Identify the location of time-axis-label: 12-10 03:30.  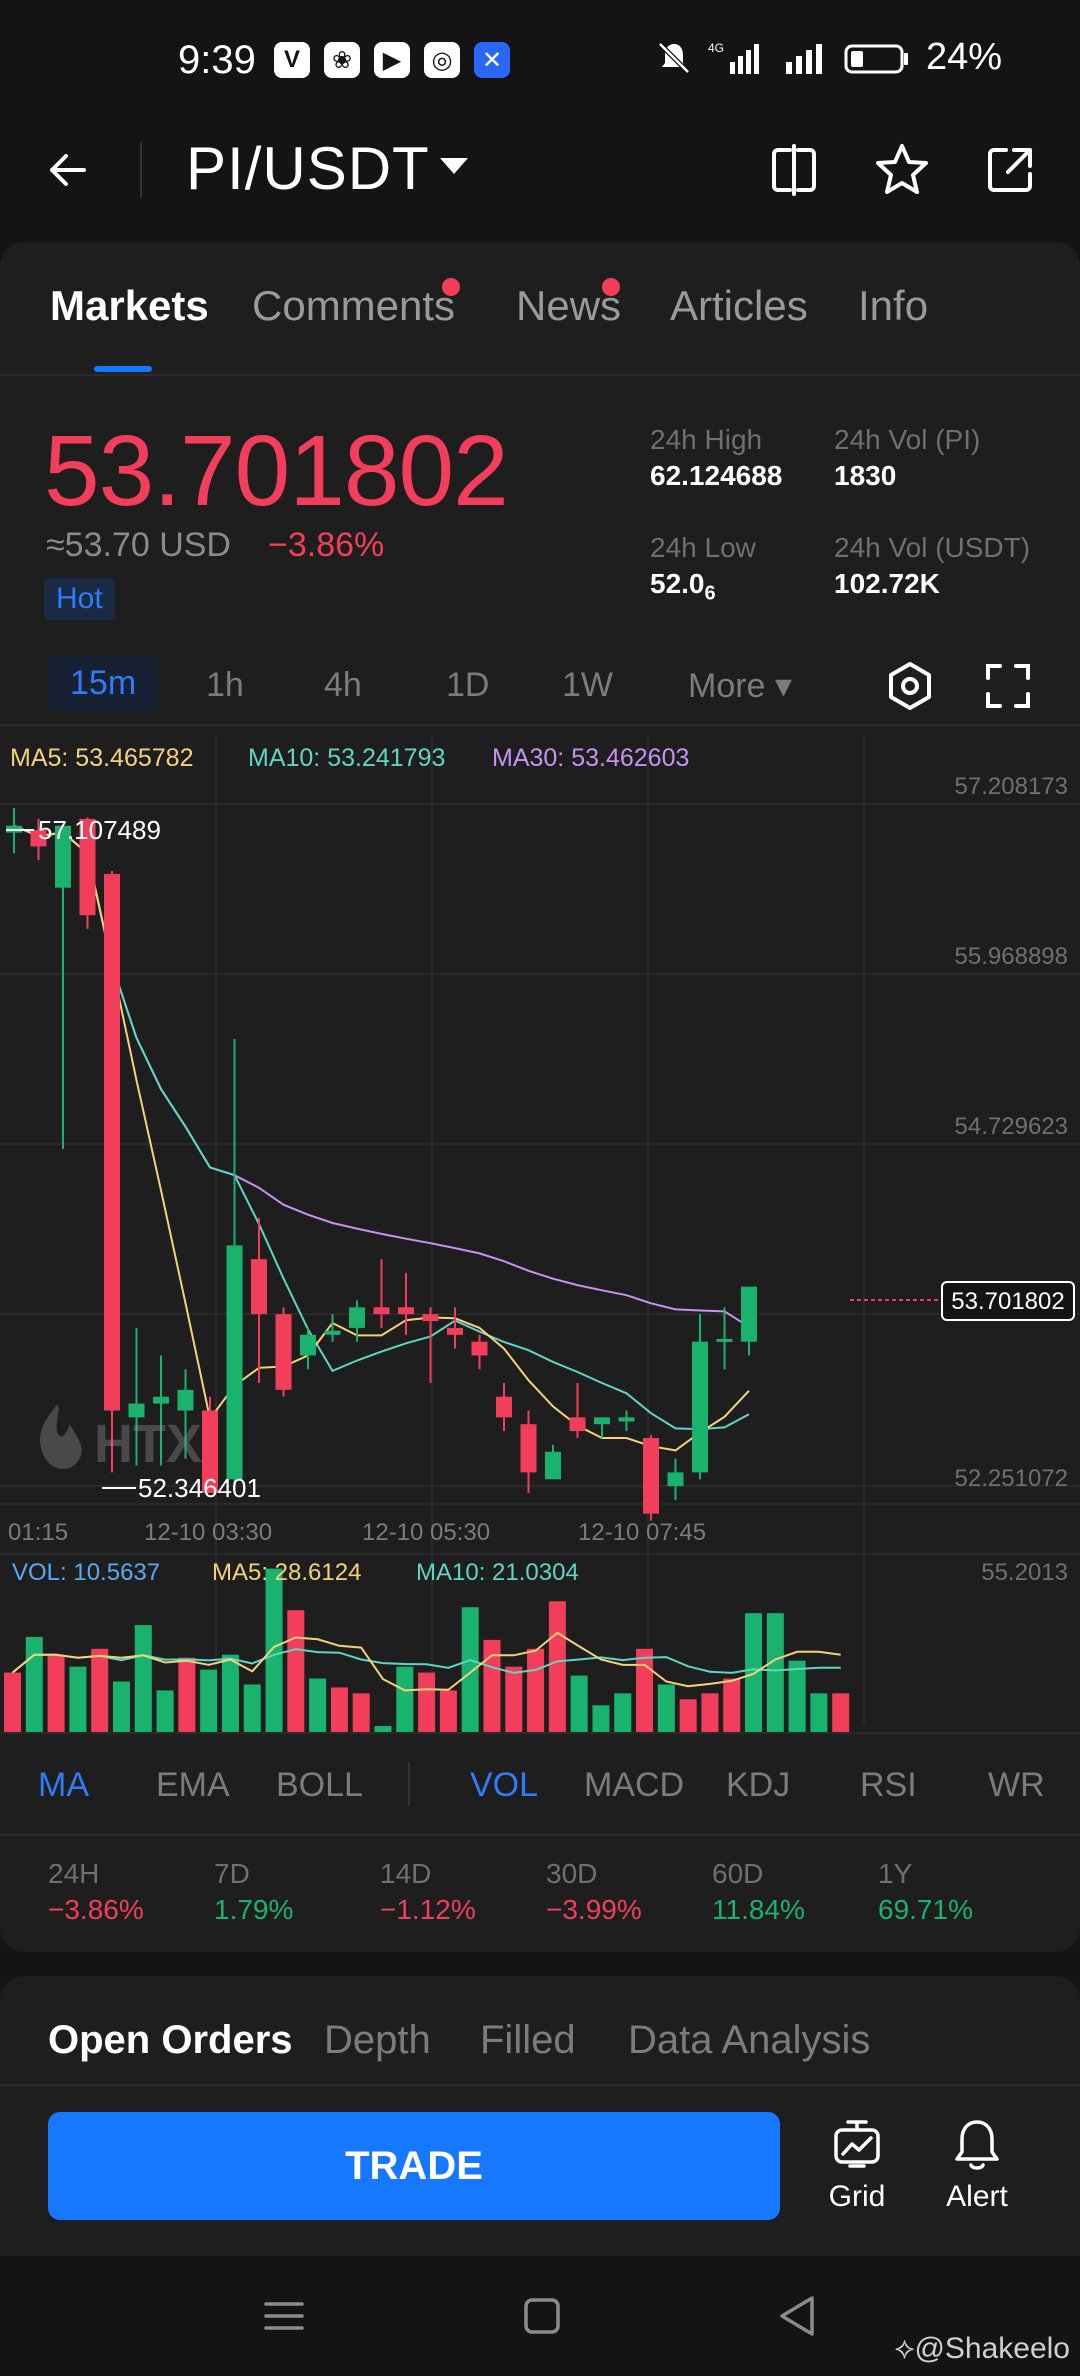
(208, 1532).